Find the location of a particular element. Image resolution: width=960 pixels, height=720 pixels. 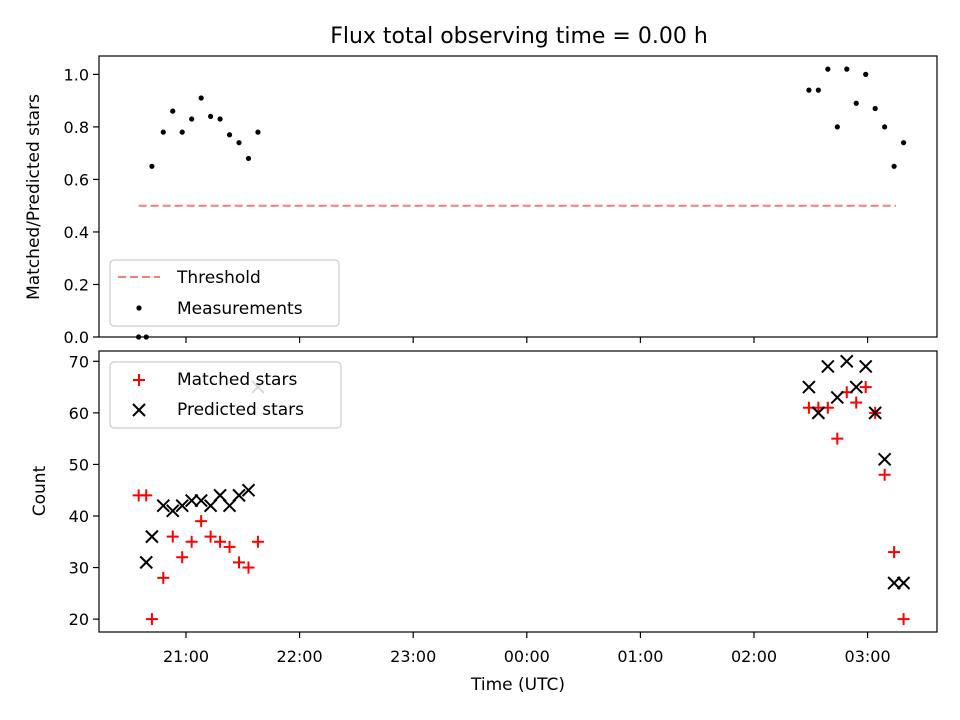

count-y-tick-label: 30 is located at coordinates (79, 568).